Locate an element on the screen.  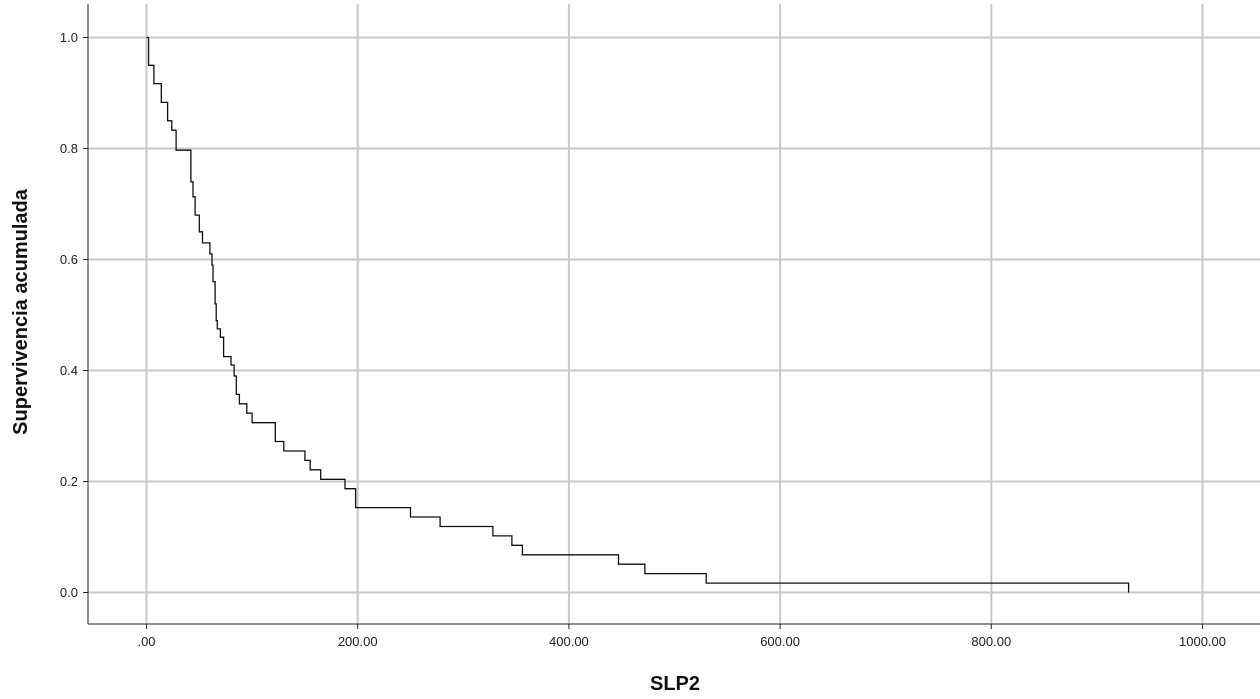
x-tick-label: 400.00 is located at coordinates (569, 641).